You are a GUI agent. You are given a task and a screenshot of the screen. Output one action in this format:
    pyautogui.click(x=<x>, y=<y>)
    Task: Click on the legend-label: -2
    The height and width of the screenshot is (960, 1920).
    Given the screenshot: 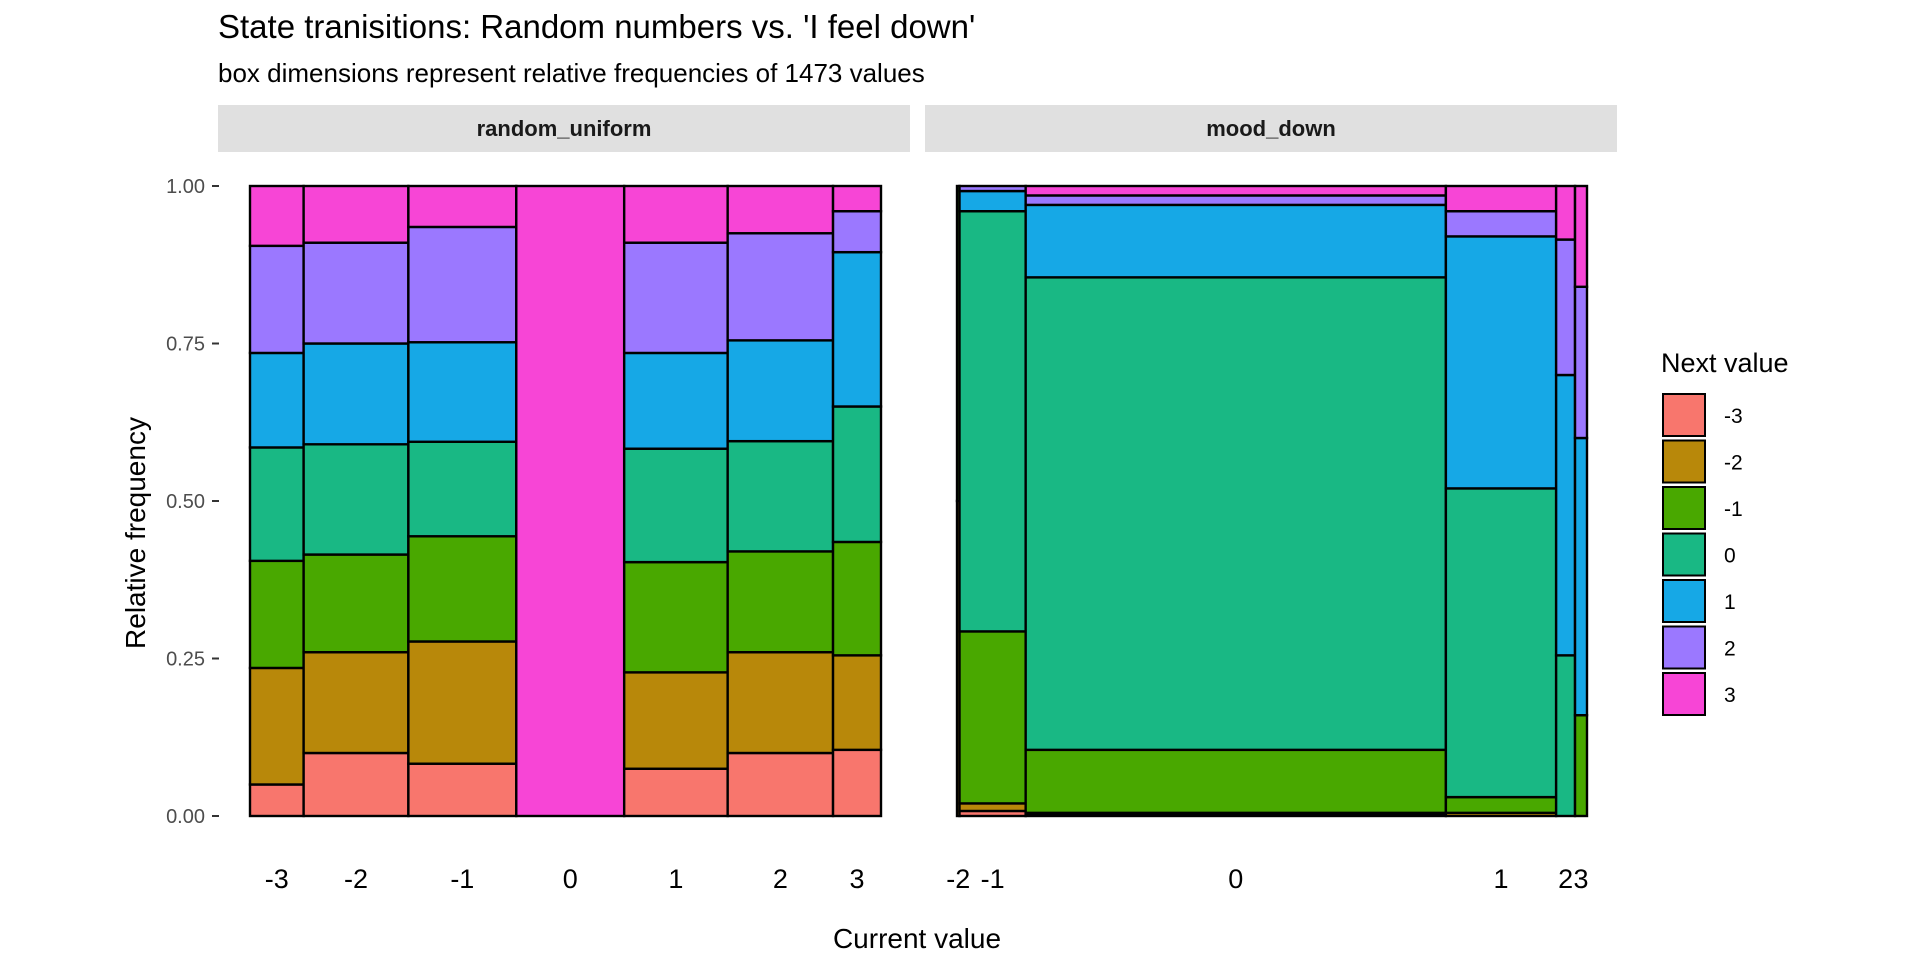 What is the action you would take?
    pyautogui.click(x=1733, y=463)
    